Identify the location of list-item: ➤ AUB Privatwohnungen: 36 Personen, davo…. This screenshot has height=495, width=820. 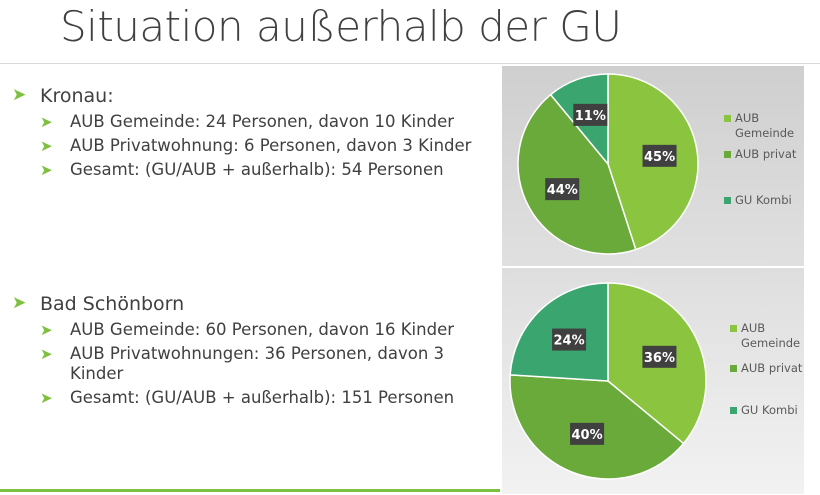
(242, 363).